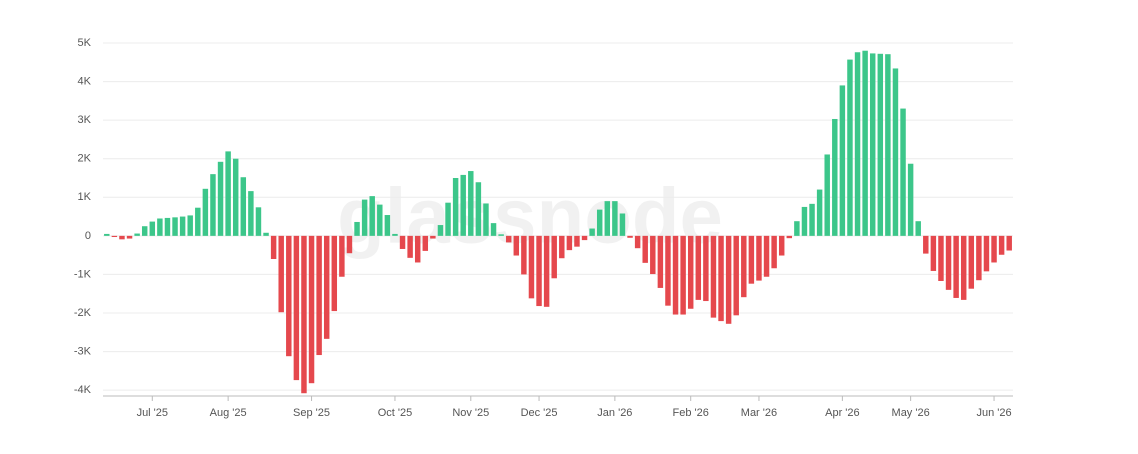  Describe the element at coordinates (993, 413) in the screenshot. I see `x-tick-label: Jun '26` at that location.